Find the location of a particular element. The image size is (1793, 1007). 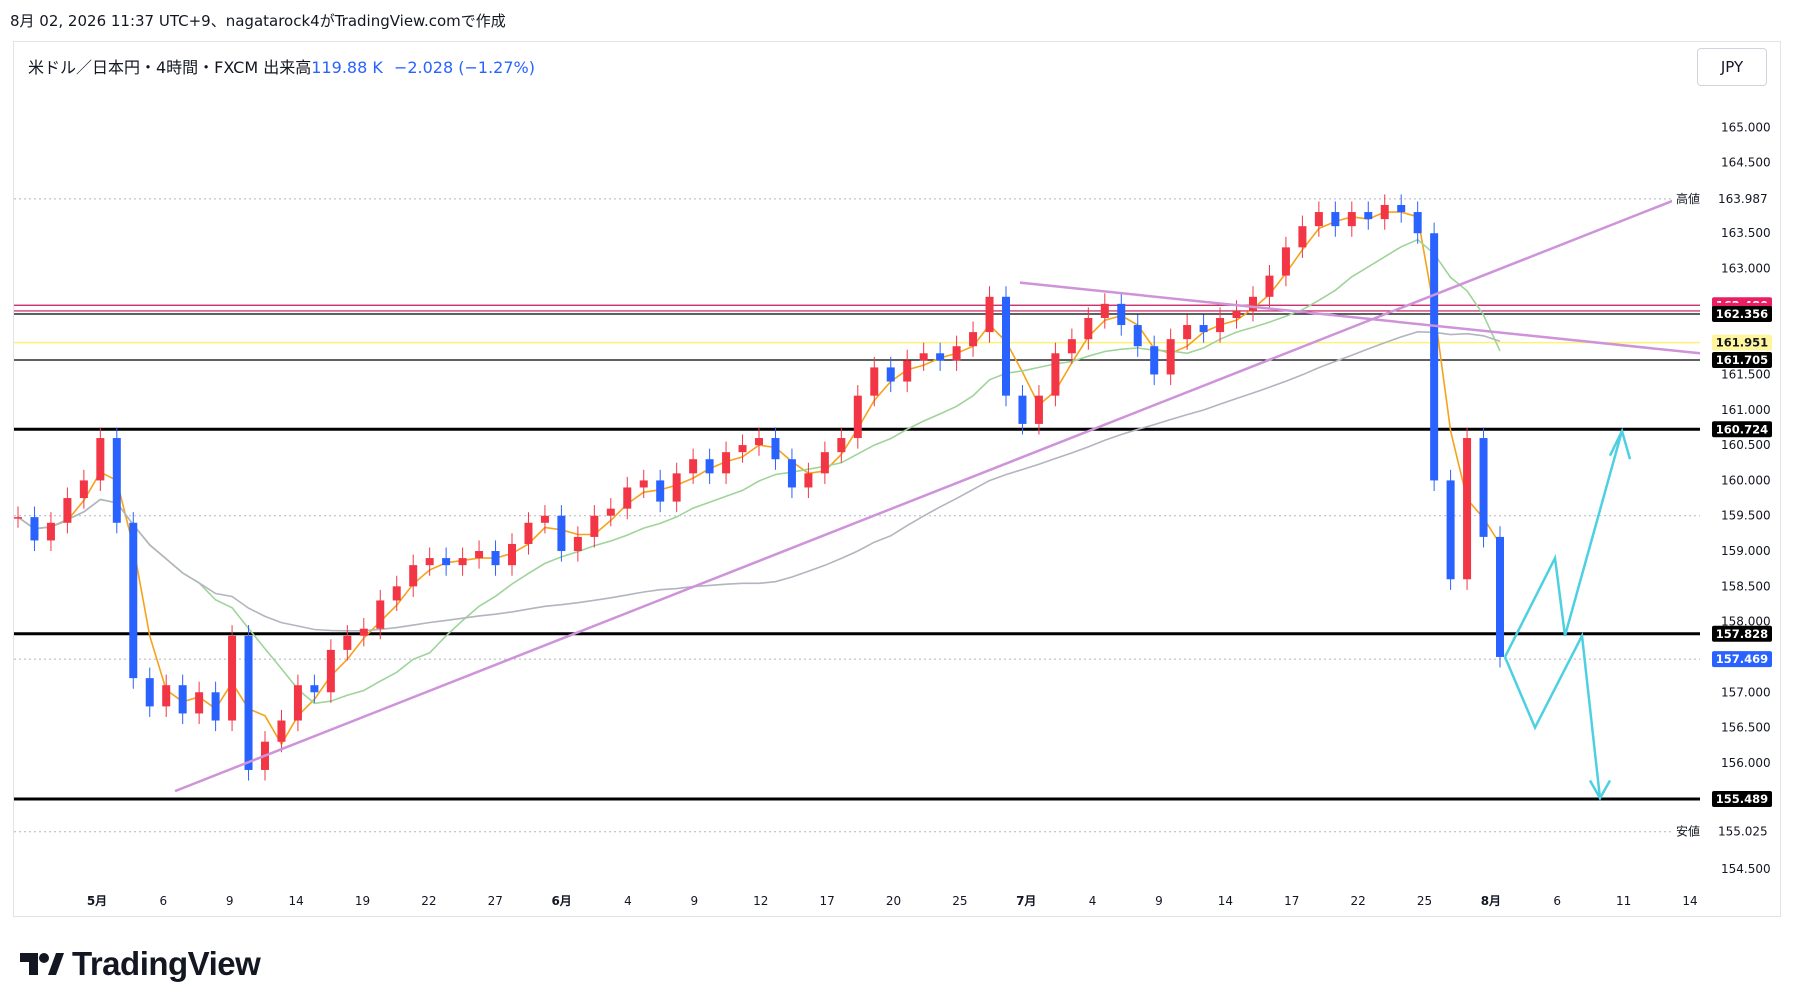

brand: TradingView is located at coordinates (139, 964).